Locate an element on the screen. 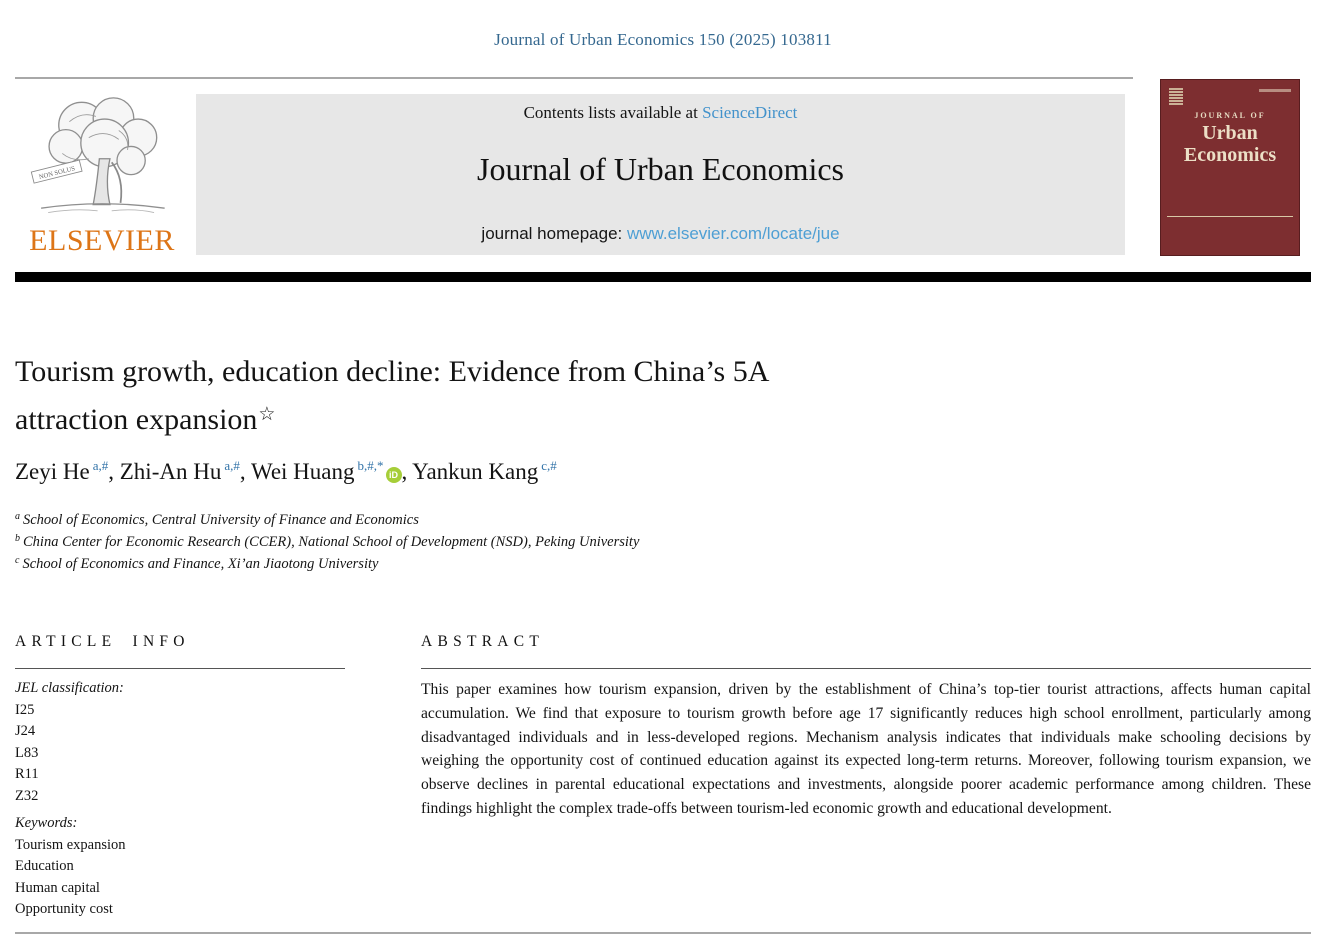 The image size is (1326, 948). jel-code: I25 is located at coordinates (25, 709).